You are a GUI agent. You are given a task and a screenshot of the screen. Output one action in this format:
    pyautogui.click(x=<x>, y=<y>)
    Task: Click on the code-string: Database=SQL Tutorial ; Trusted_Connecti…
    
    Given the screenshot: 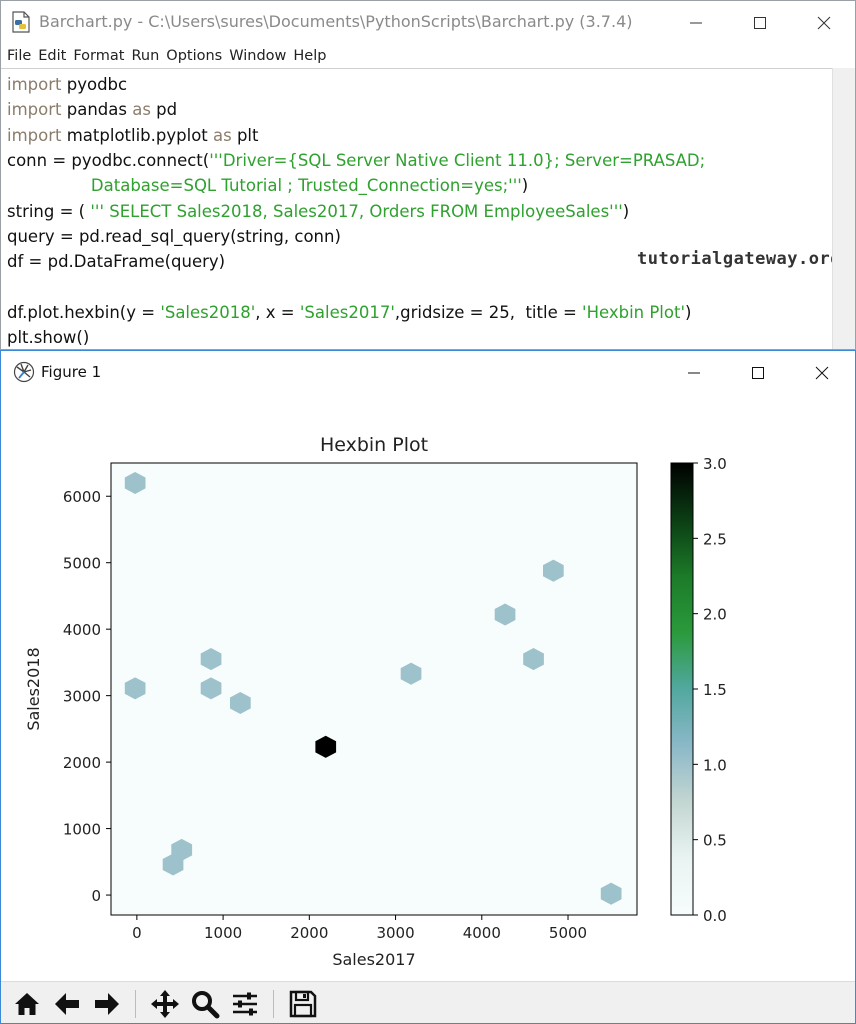 What is the action you would take?
    pyautogui.click(x=264, y=186)
    